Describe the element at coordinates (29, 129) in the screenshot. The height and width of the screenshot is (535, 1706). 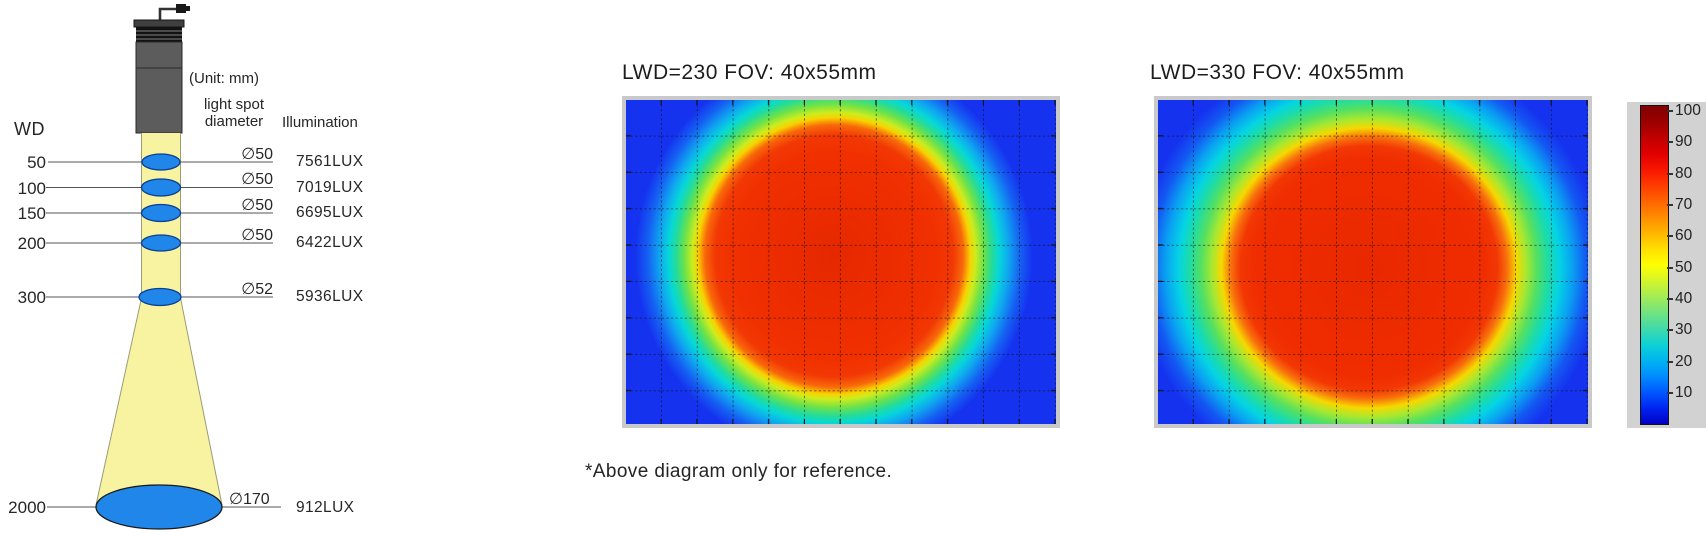
I see `wd-header: WD` at that location.